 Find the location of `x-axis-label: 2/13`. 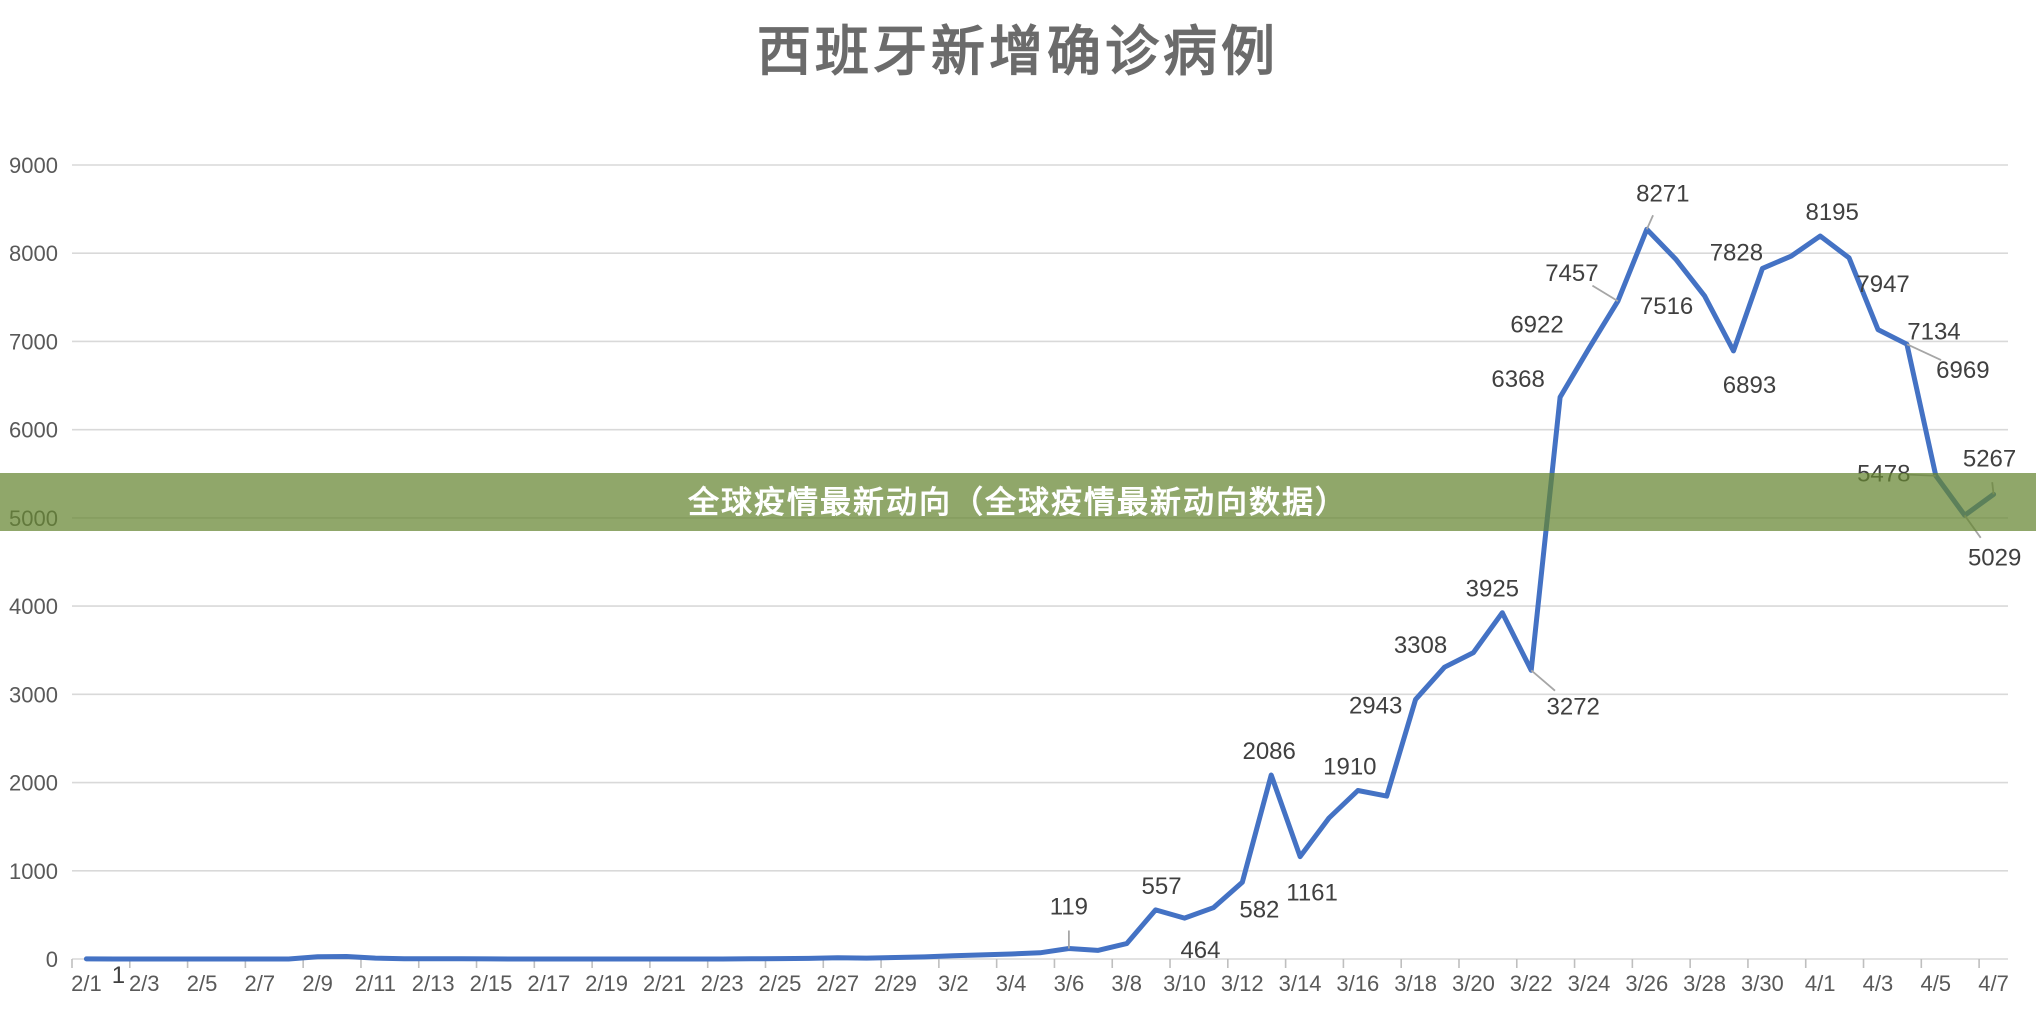

x-axis-label: 2/13 is located at coordinates (433, 983).